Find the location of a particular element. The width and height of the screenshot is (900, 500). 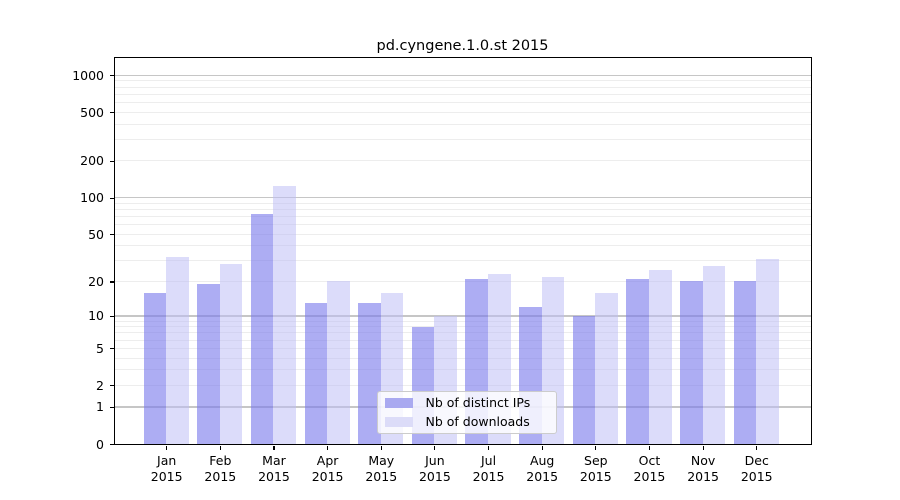

x-tick-label-feb: Feb 2015 is located at coordinates (220, 469).